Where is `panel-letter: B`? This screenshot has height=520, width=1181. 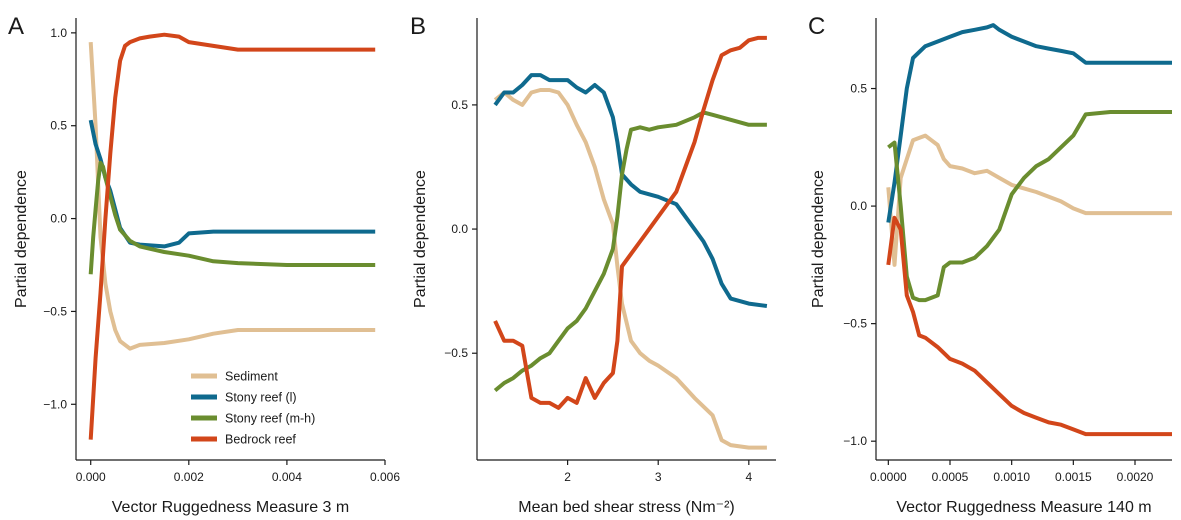 panel-letter: B is located at coordinates (418, 26).